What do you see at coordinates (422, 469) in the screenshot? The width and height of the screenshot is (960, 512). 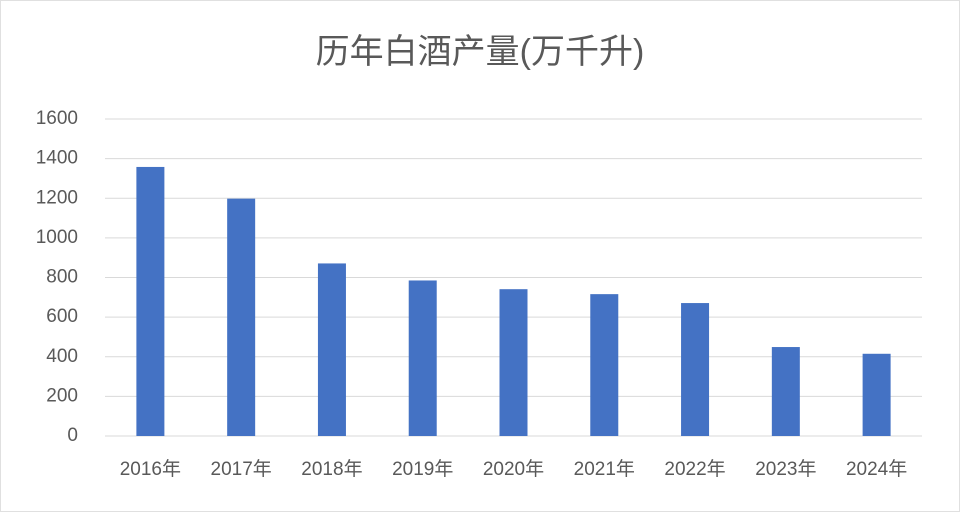 I see `x-tick-label: 2019年` at bounding box center [422, 469].